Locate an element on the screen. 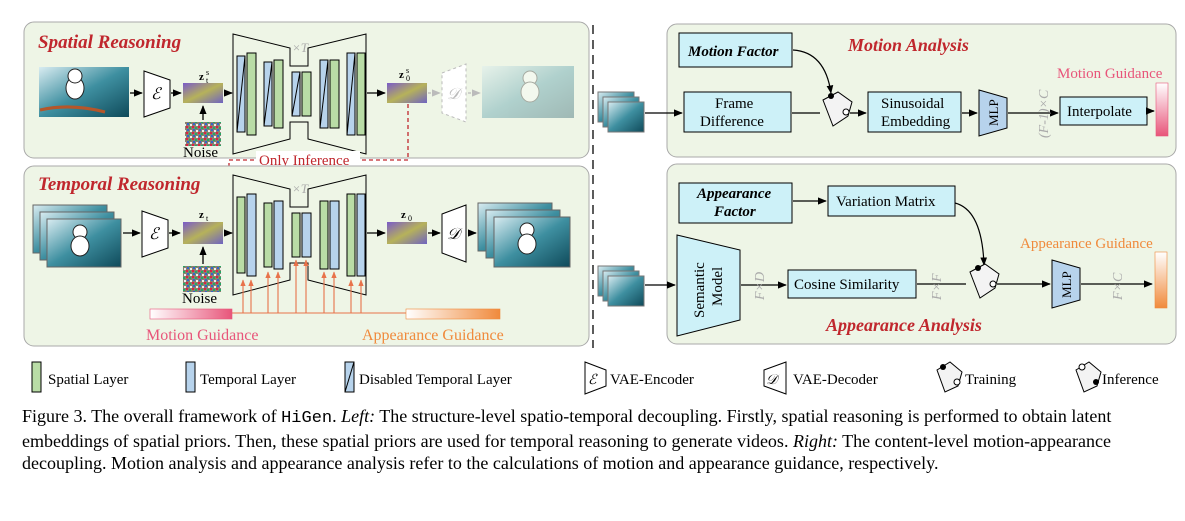 This screenshot has height=521, width=1185. motion-factor-box is located at coordinates (735, 50).